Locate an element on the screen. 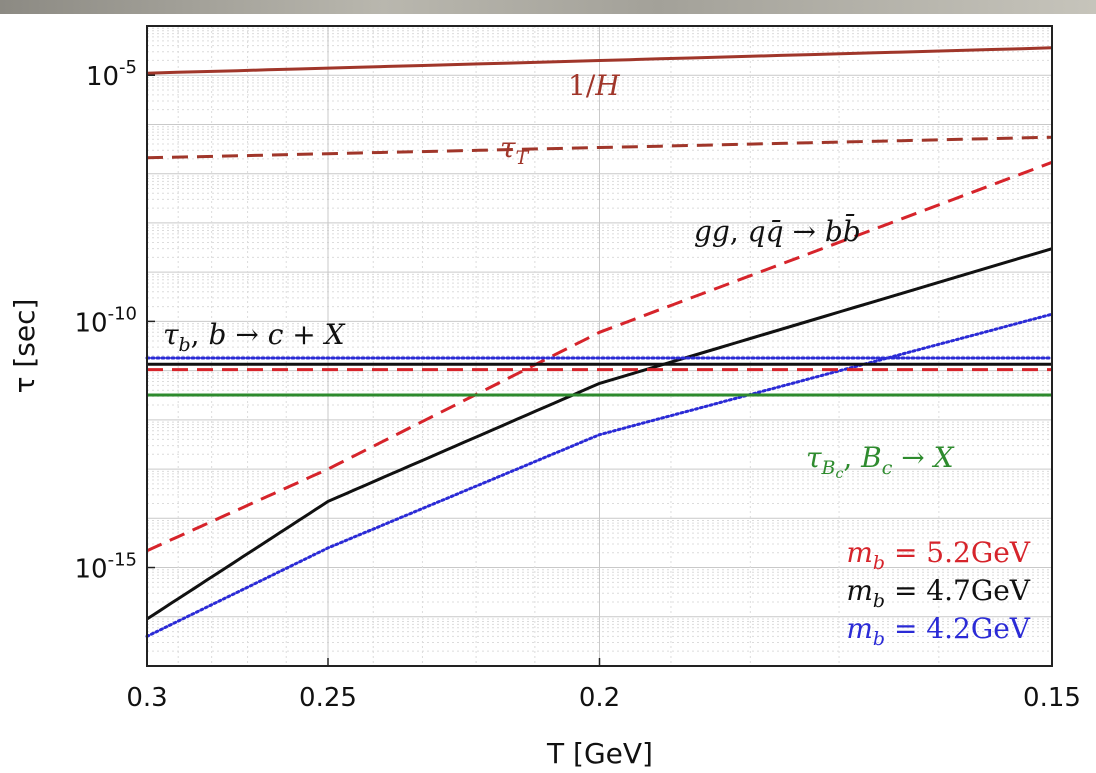 The image size is (1096, 773). legend-entry-4-7: mb = 4.7GeV is located at coordinates (938, 593).